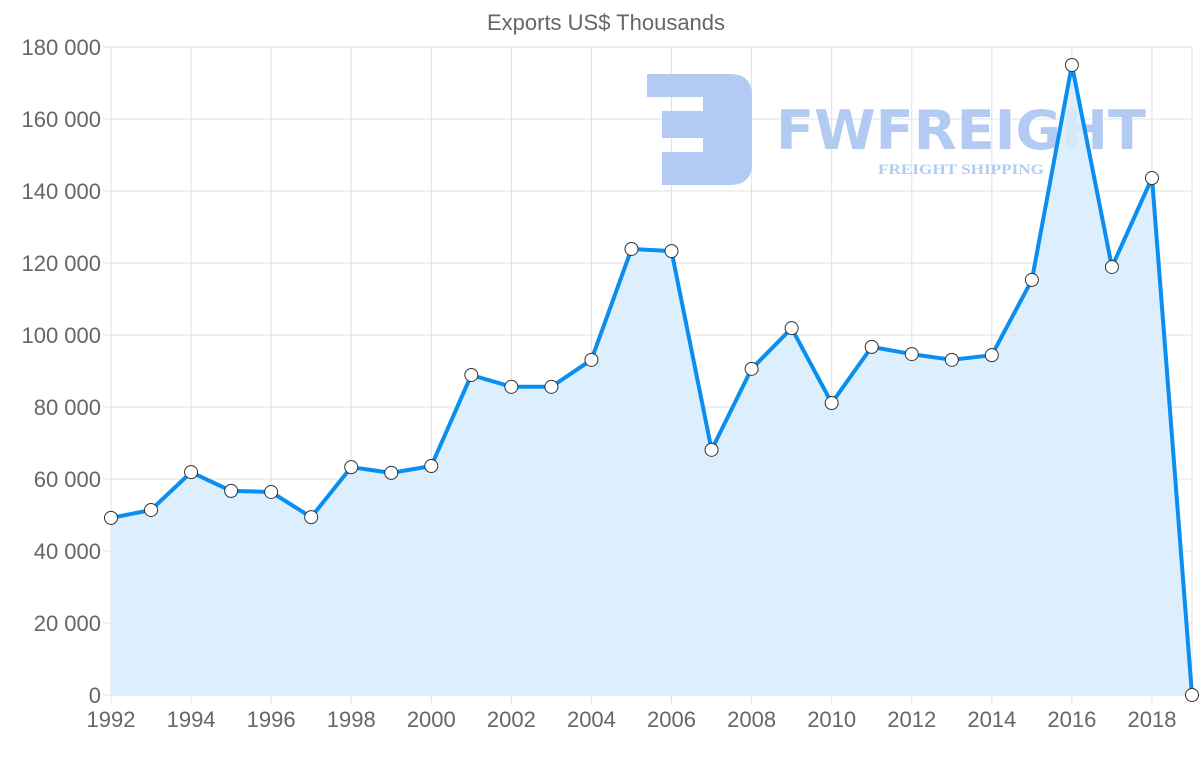 The width and height of the screenshot is (1200, 763). I want to click on x-tick-label: 1994, so click(191, 719).